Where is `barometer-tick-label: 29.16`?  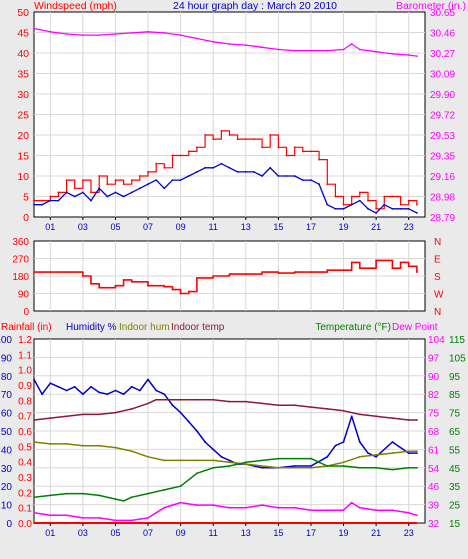
barometer-tick-label: 29.16 is located at coordinates (442, 177).